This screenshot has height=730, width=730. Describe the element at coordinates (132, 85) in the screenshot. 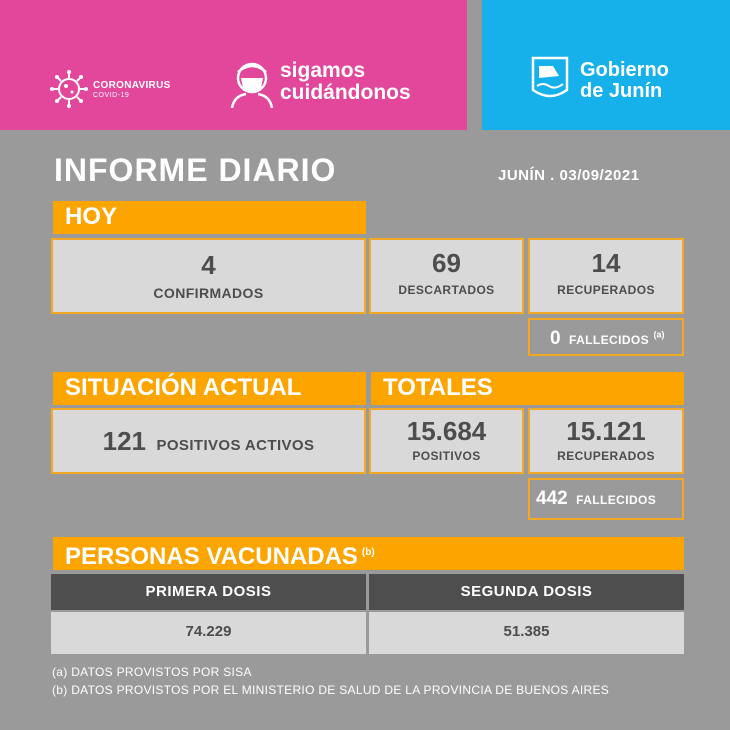

I see `corona-title: CORONAVIRUS` at that location.